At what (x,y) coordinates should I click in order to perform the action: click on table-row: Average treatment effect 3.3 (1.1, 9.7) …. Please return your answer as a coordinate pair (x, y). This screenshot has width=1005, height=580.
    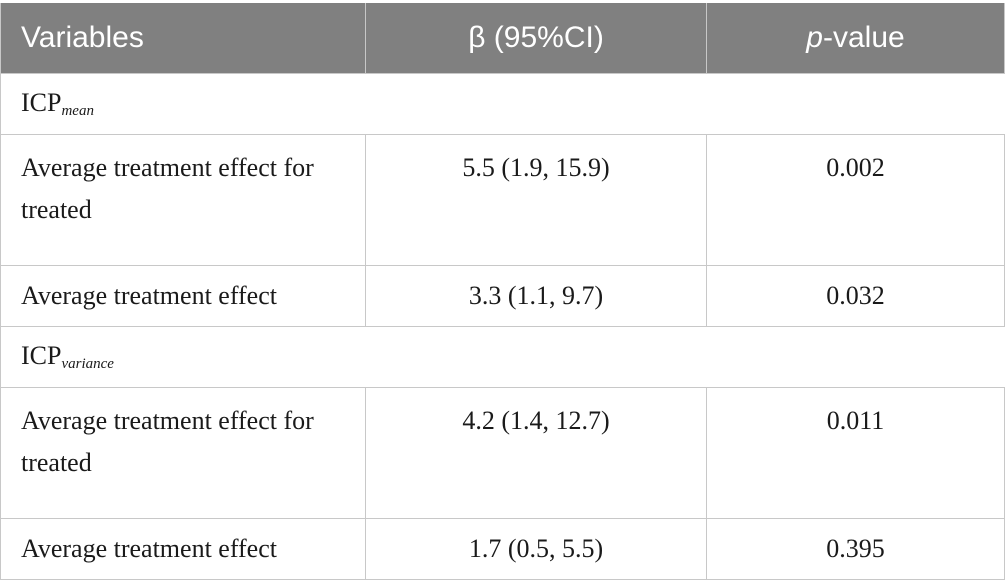
    Looking at the image, I should click on (502, 296).